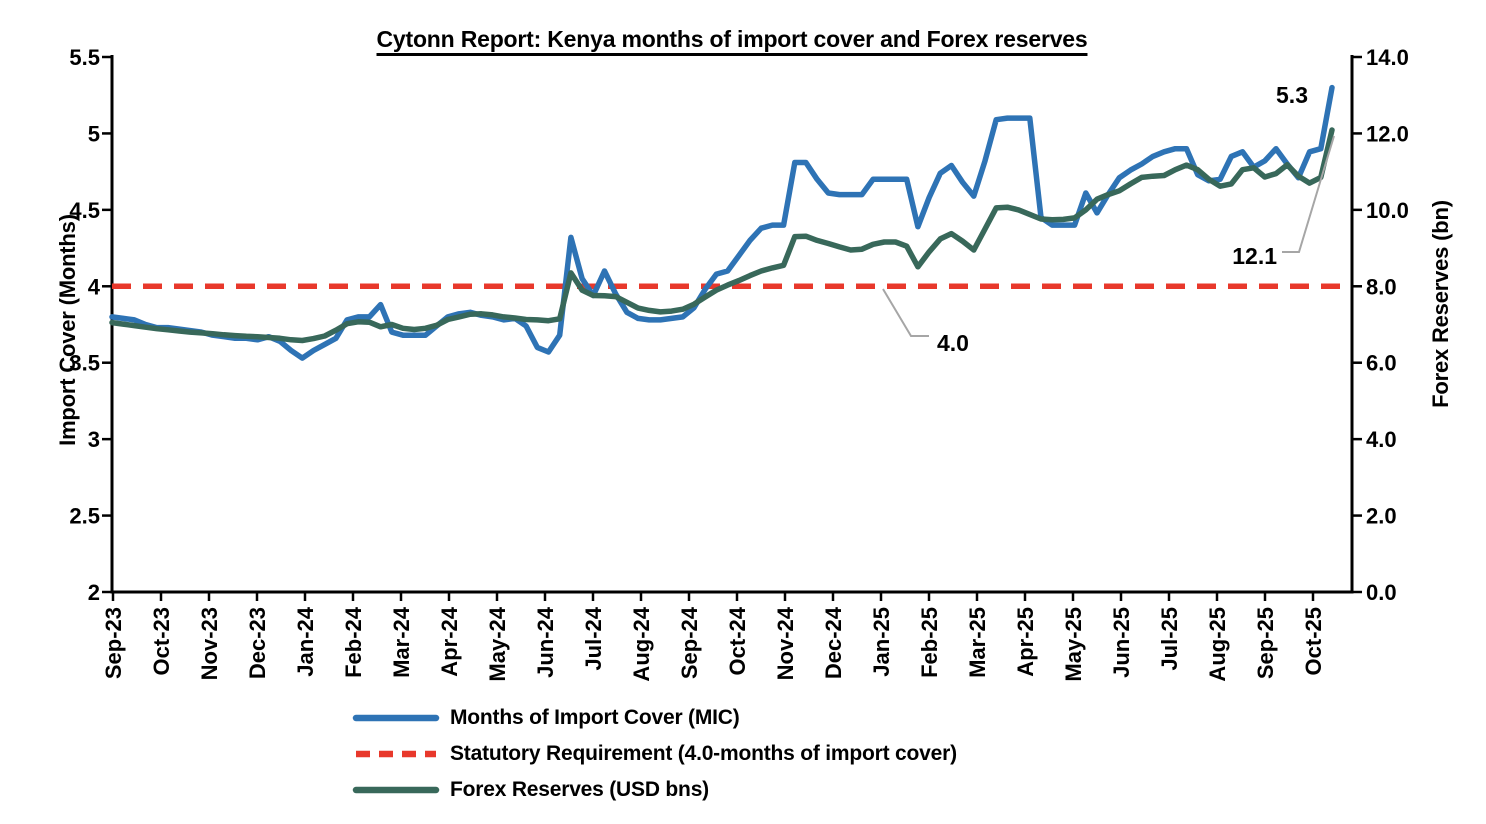 This screenshot has height=824, width=1486. Describe the element at coordinates (1121, 642) in the screenshot. I see `x-axis-tick-label: Jun-25` at that location.